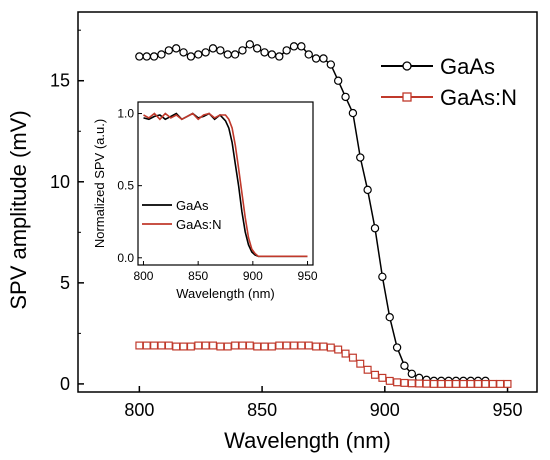  Describe the element at coordinates (182, 215) in the screenshot. I see `inset-legend: GaAs GaAs:N` at that location.